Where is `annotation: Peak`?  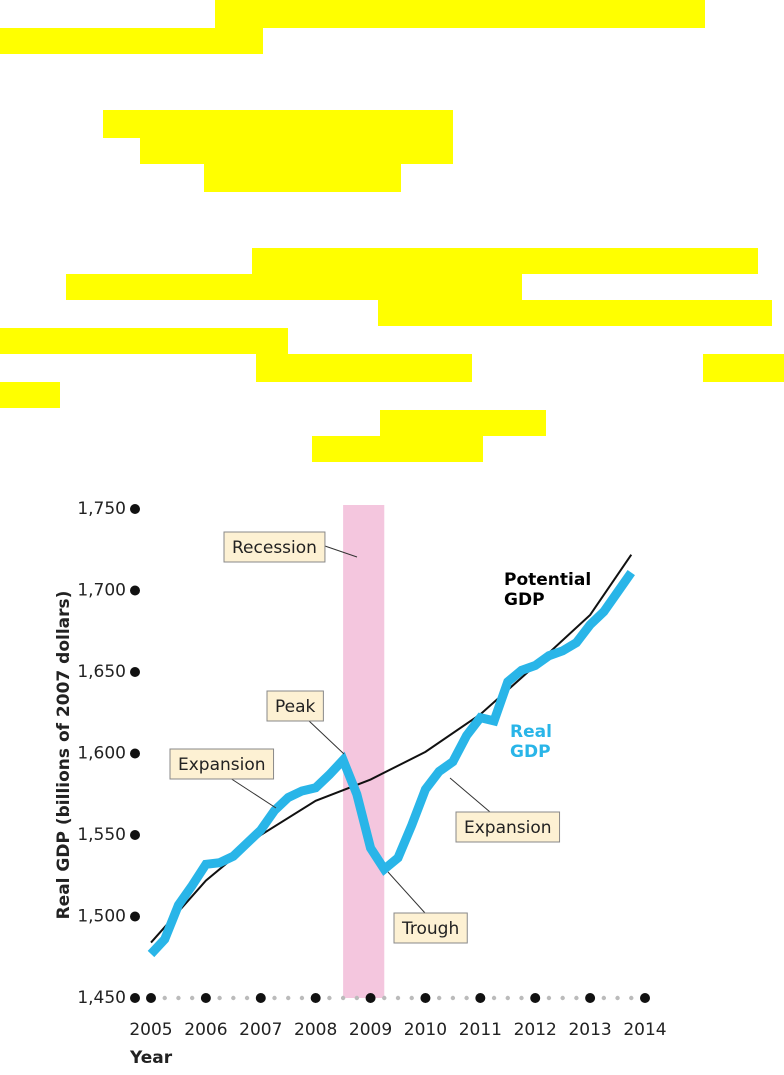
annotation: Peak is located at coordinates (295, 706).